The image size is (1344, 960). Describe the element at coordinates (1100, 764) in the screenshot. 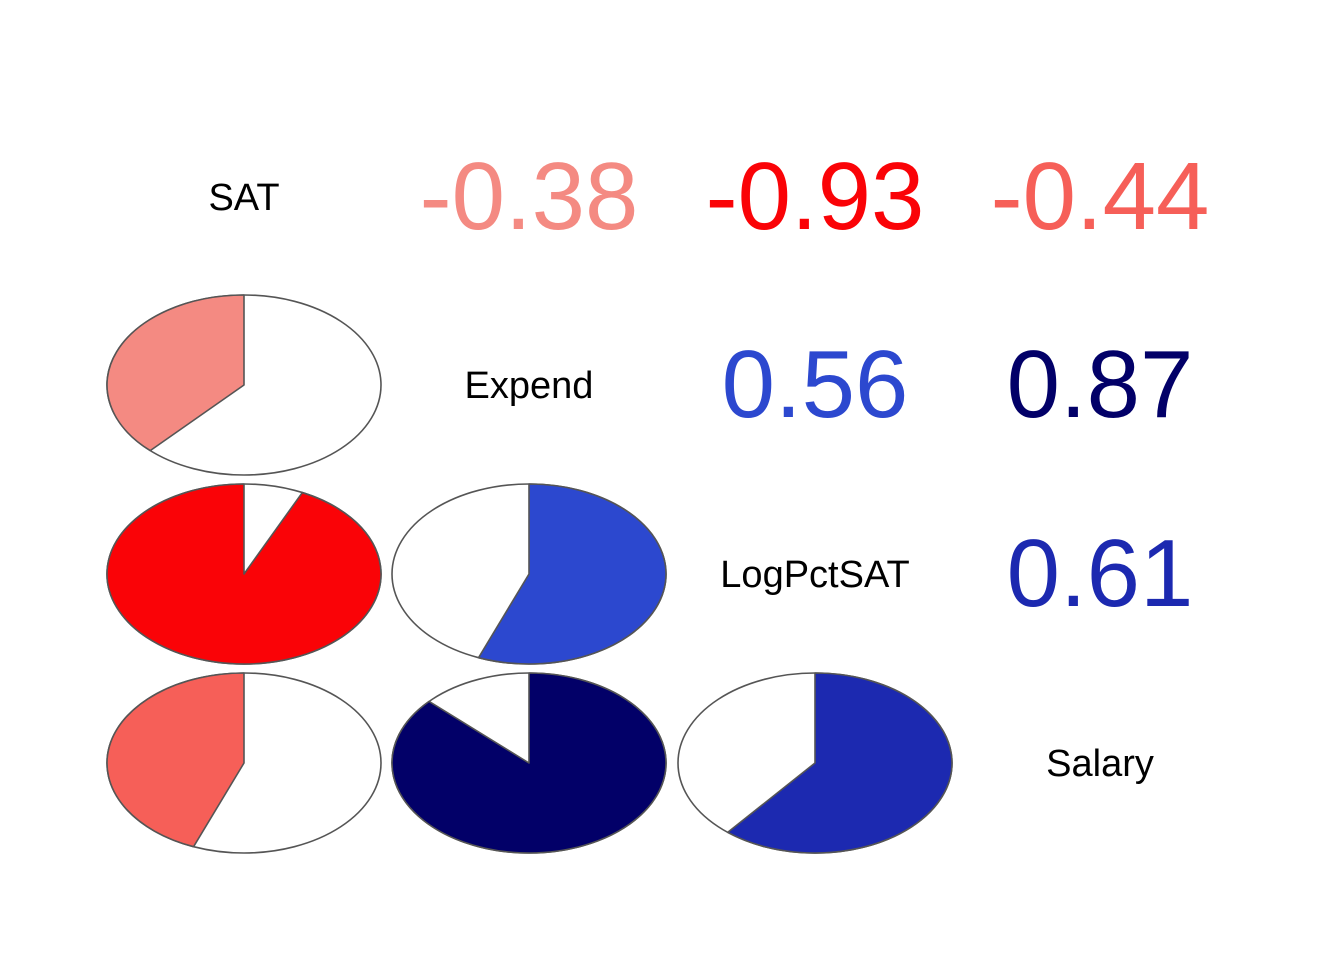

I see `variable-label-salary: Salary` at that location.